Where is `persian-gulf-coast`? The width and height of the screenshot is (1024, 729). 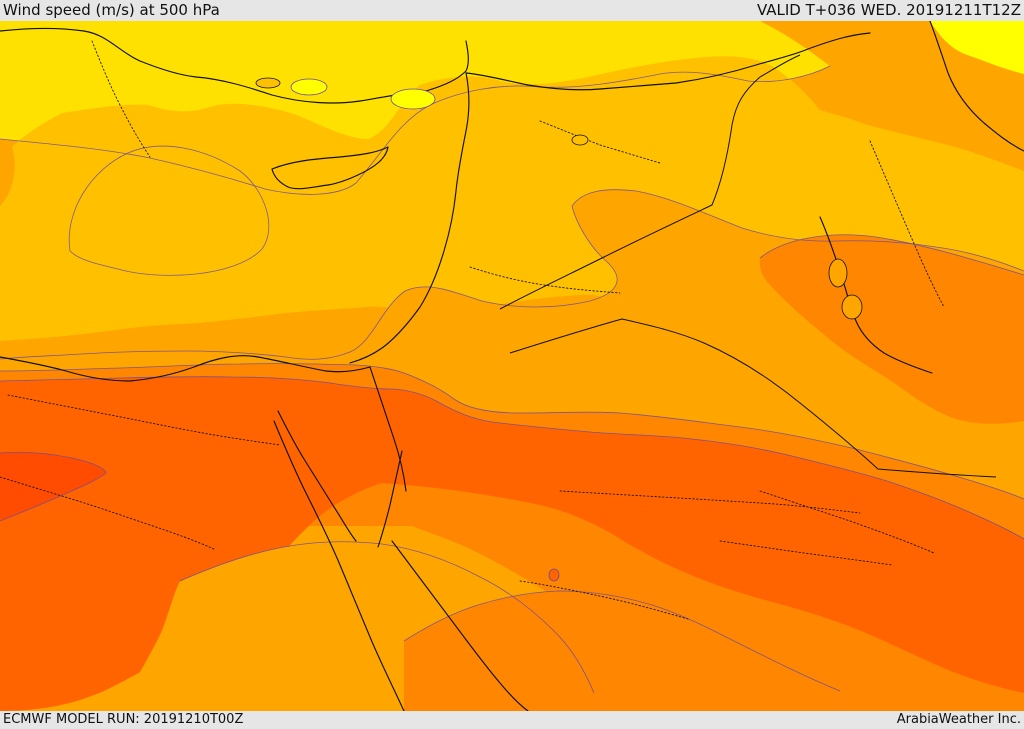
persian-gulf-coast is located at coordinates (876, 295).